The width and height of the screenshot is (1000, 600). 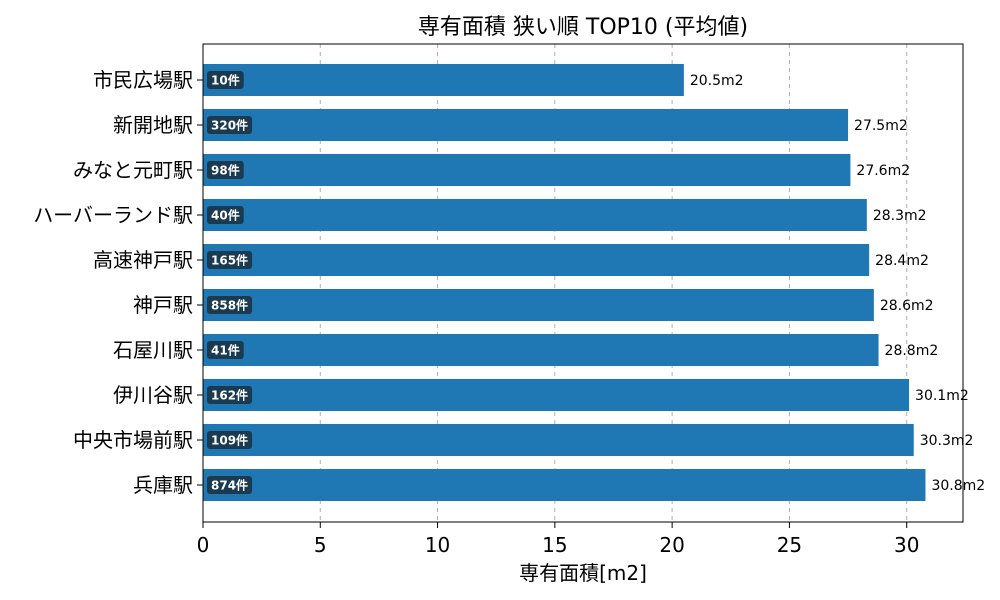 What do you see at coordinates (320, 545) in the screenshot?
I see `x-tick-label: 5` at bounding box center [320, 545].